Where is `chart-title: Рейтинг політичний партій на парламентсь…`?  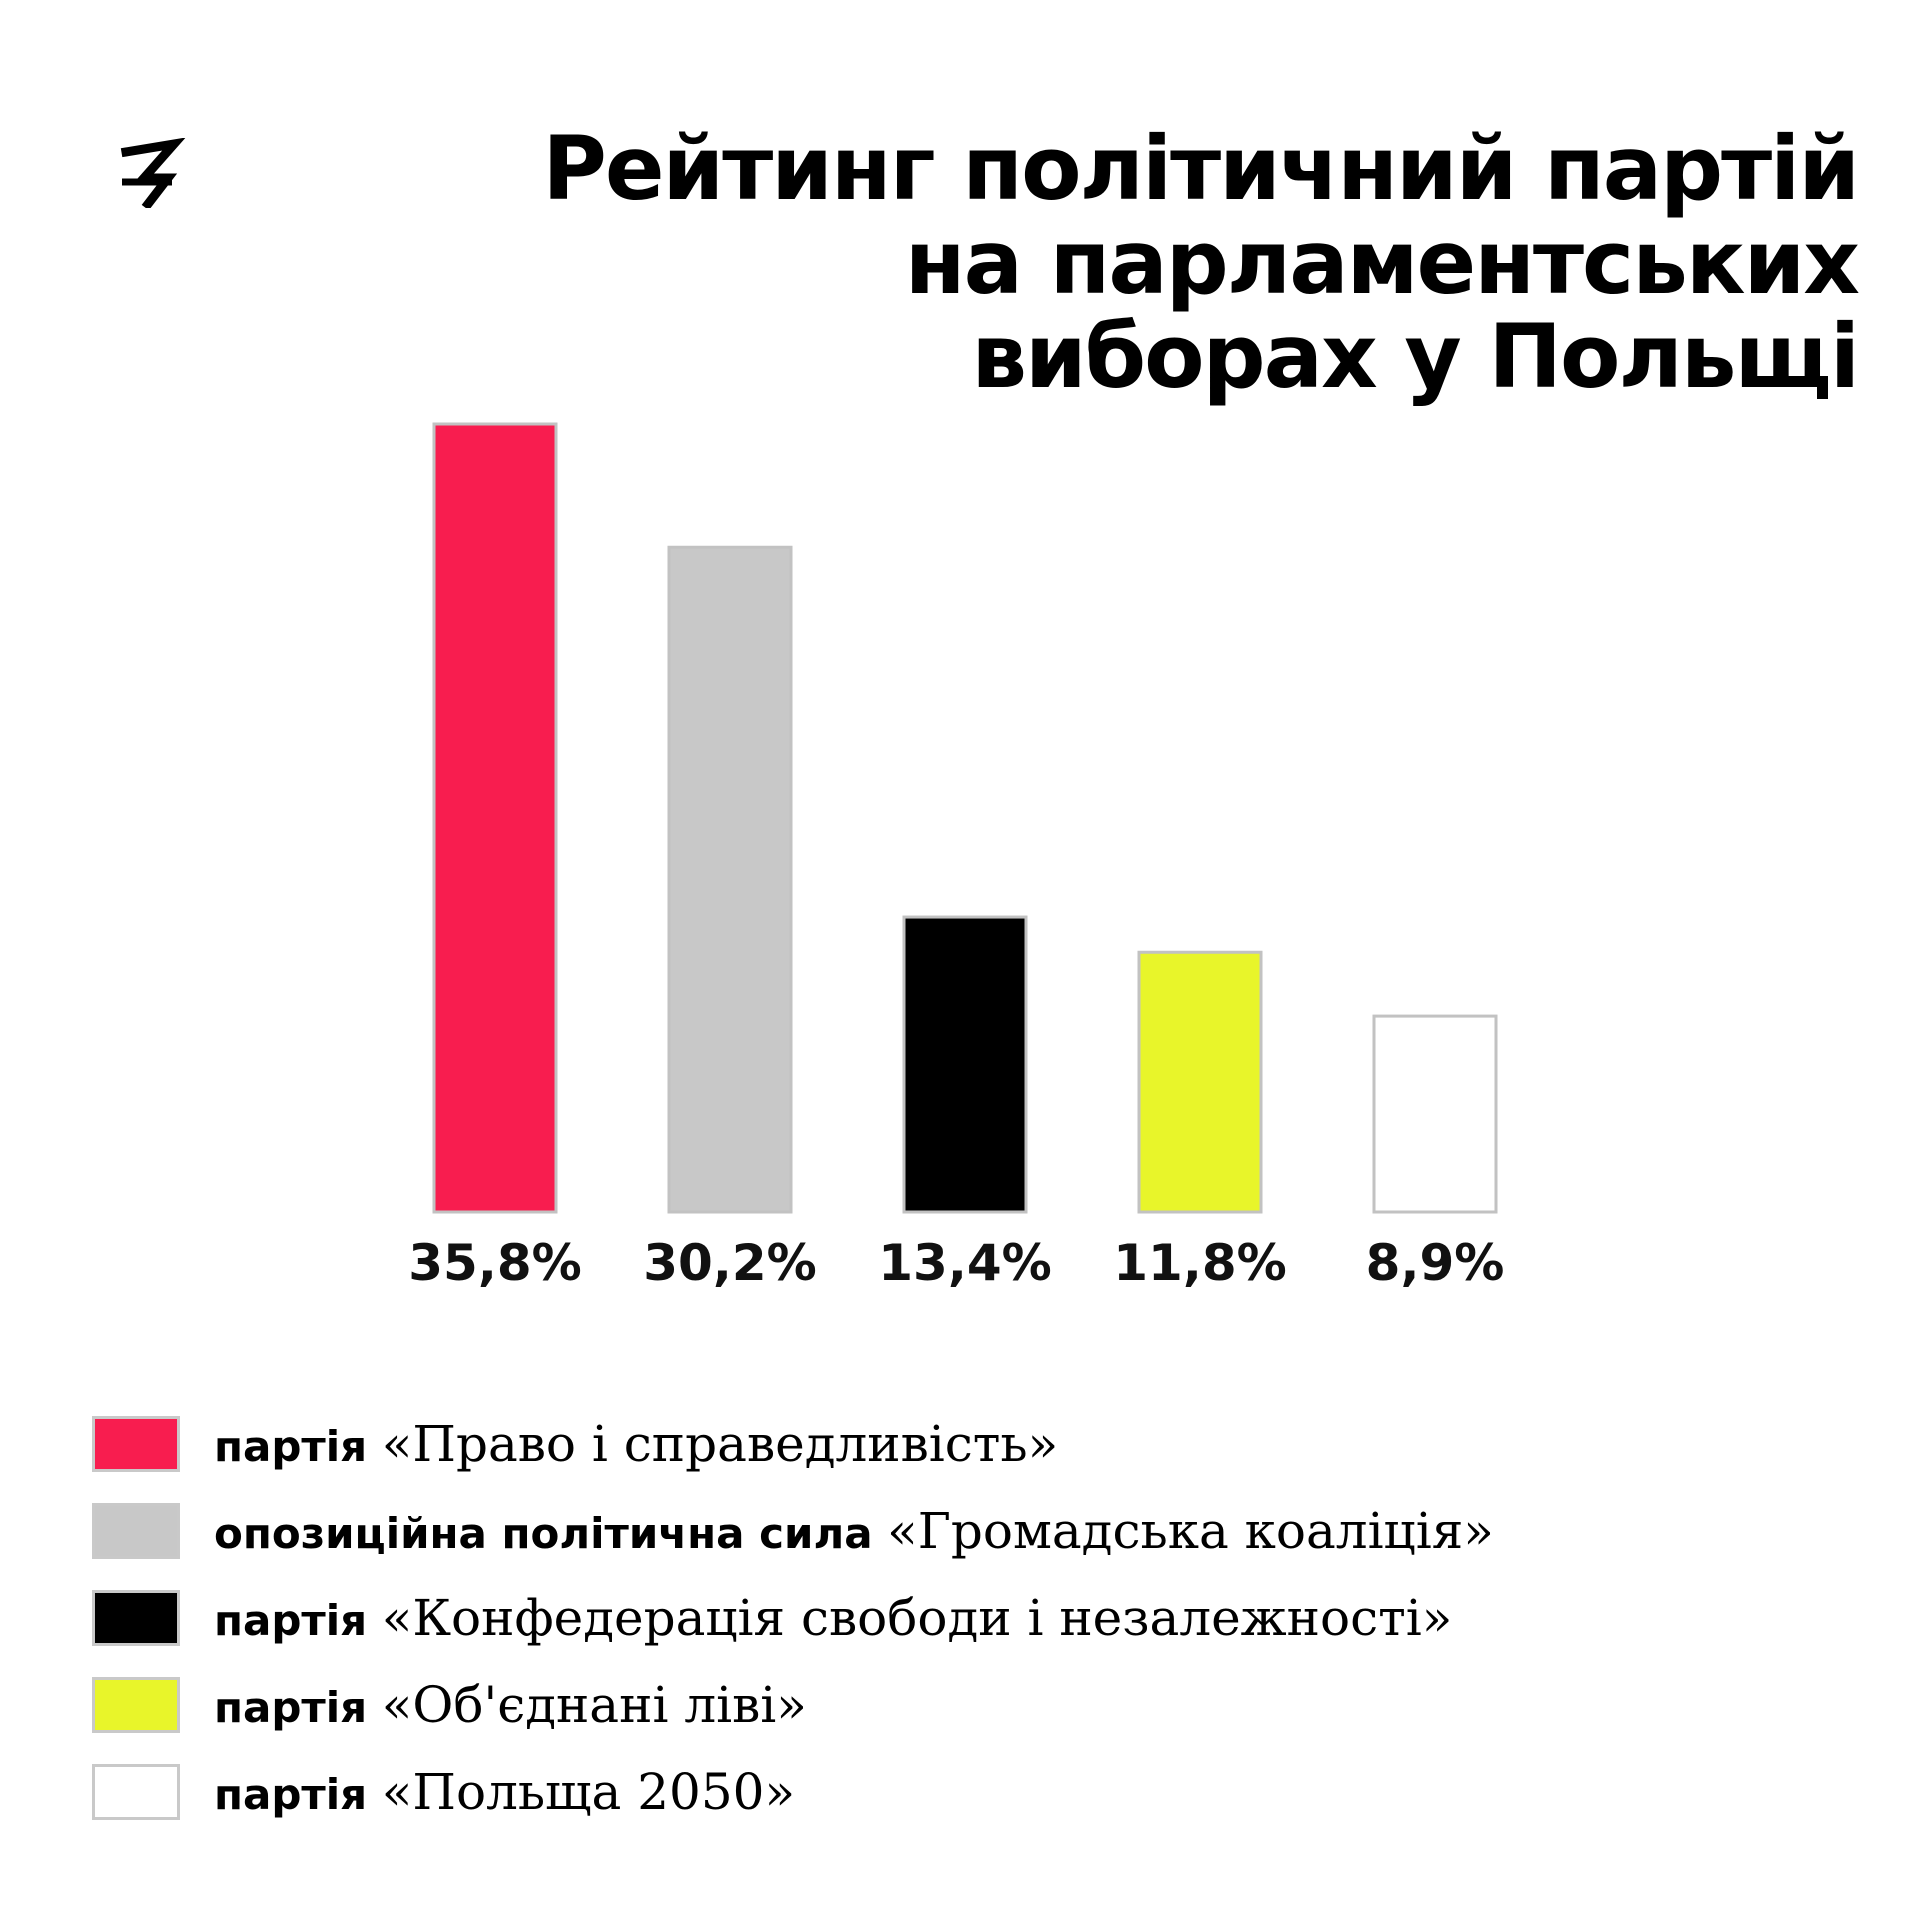 chart-title: Рейтинг політичний партій на парламентсь… is located at coordinates (1201, 262).